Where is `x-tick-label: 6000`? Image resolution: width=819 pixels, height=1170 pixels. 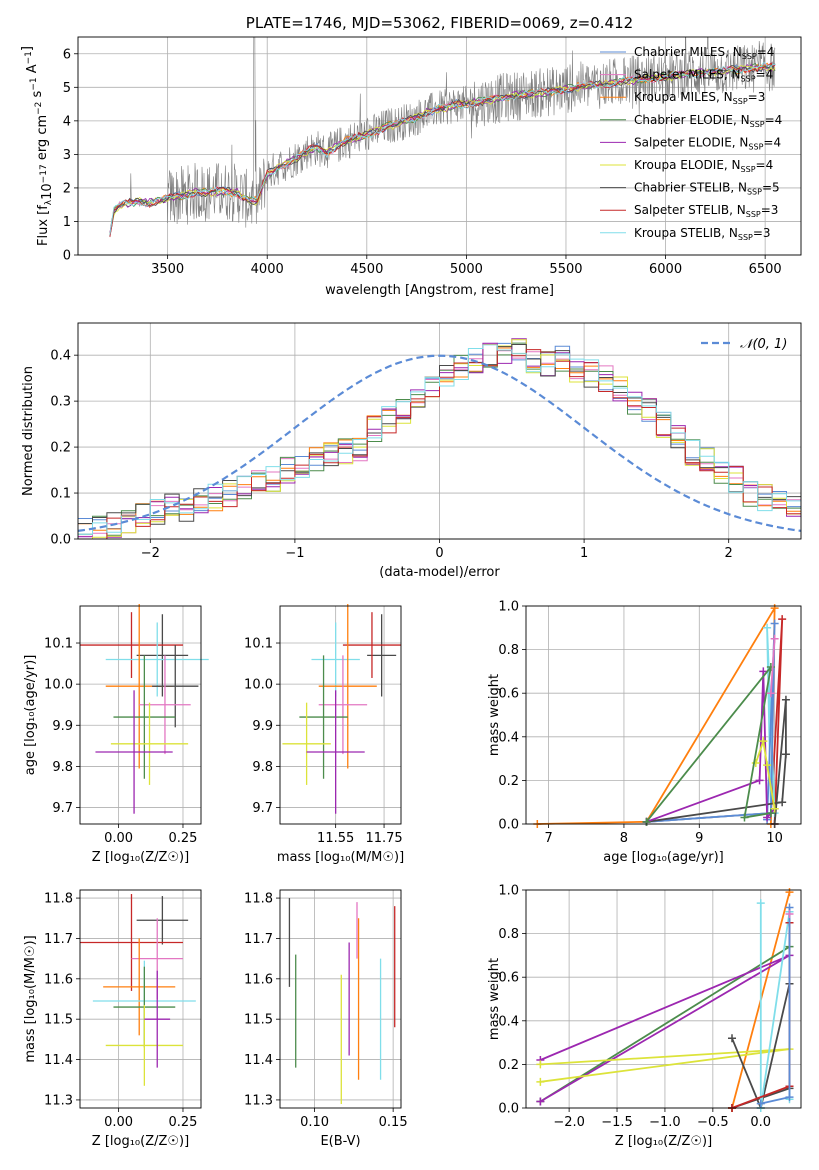 x-tick-label: 6000 is located at coordinates (665, 269).